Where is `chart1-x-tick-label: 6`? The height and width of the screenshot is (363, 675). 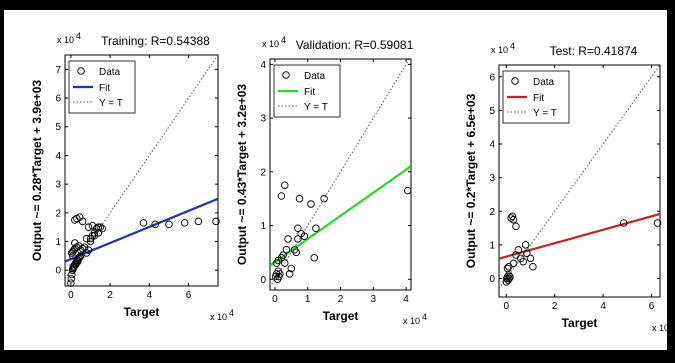
chart1-x-tick-label: 6 is located at coordinates (189, 295).